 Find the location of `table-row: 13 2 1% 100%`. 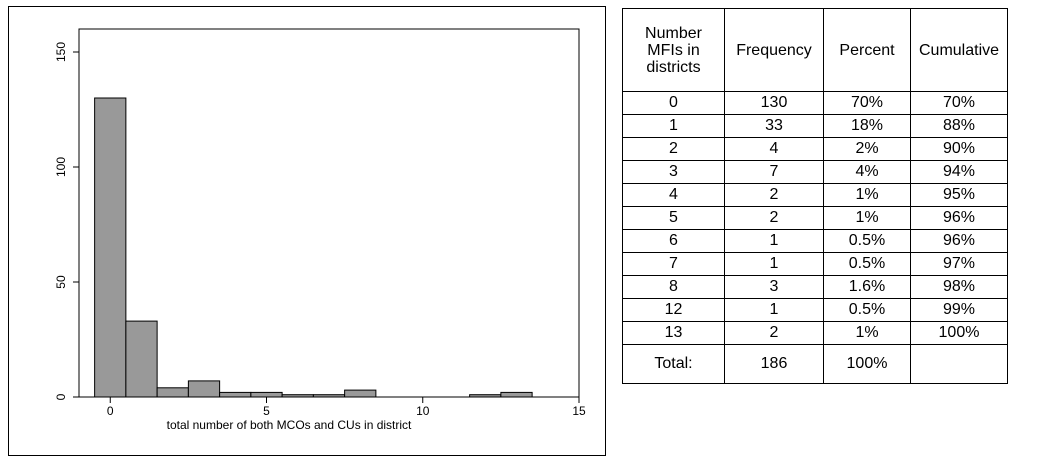

table-row: 13 2 1% 100% is located at coordinates (815, 333).